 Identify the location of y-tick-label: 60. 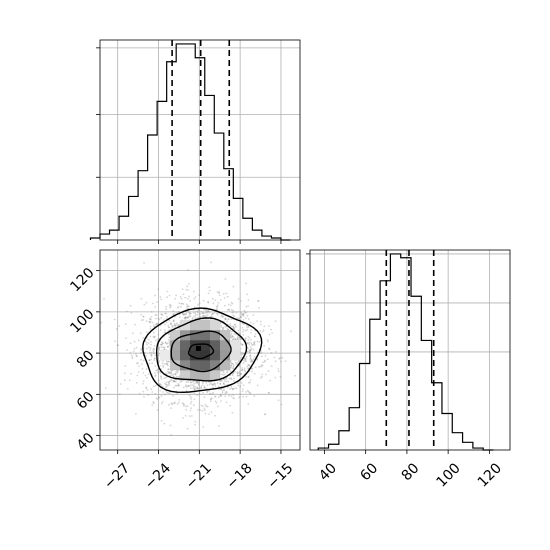
(86, 401).